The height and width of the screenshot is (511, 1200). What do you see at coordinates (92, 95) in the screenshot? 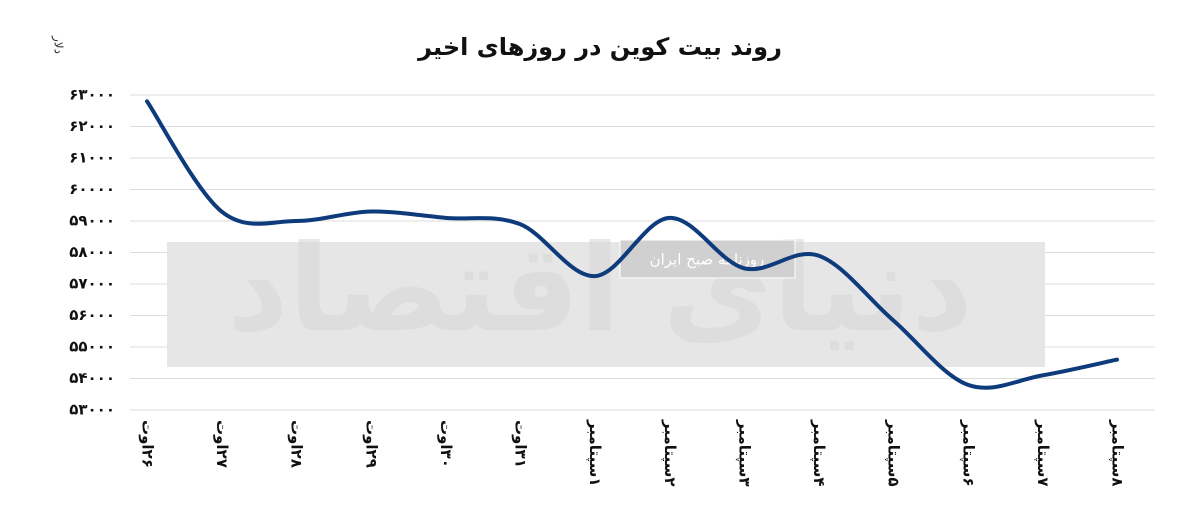
I see `y-tick-label: ۶۳۰۰۰` at bounding box center [92, 95].